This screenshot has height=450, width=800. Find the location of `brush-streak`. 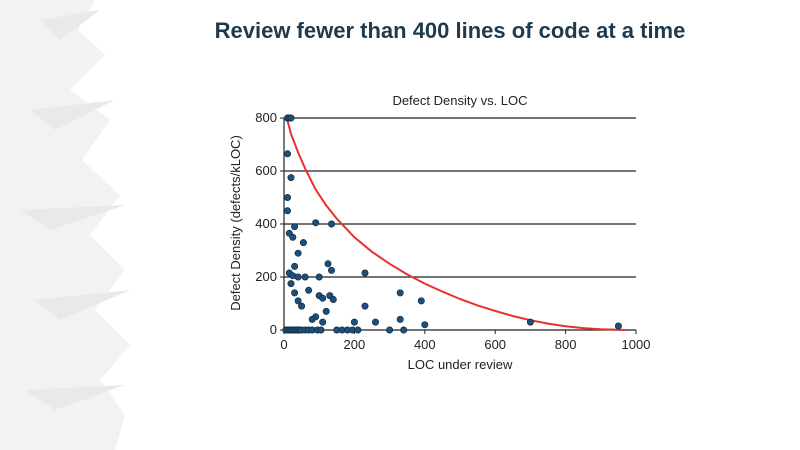

brush-streak is located at coordinates (75, 210).